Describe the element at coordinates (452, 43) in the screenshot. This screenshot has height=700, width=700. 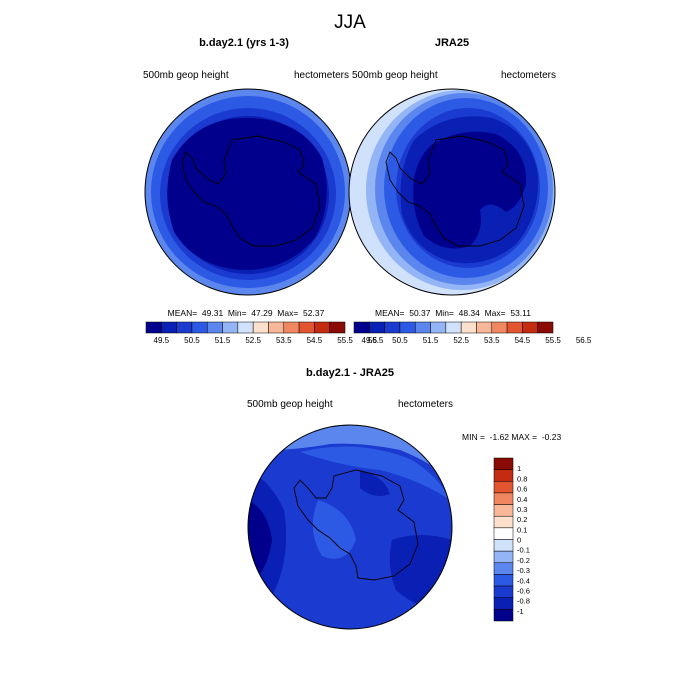
I see `panel-obs-title: JRA25` at that location.